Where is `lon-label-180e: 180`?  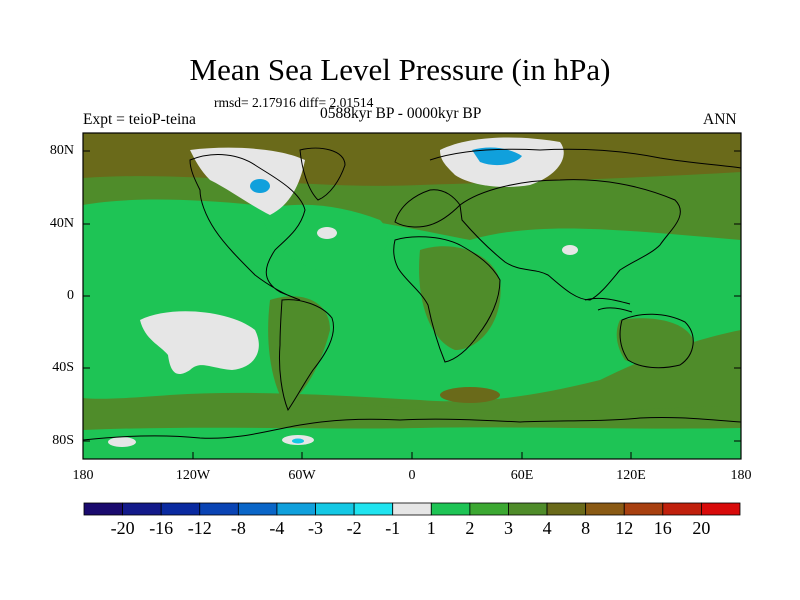 lon-label-180e: 180 is located at coordinates (741, 475).